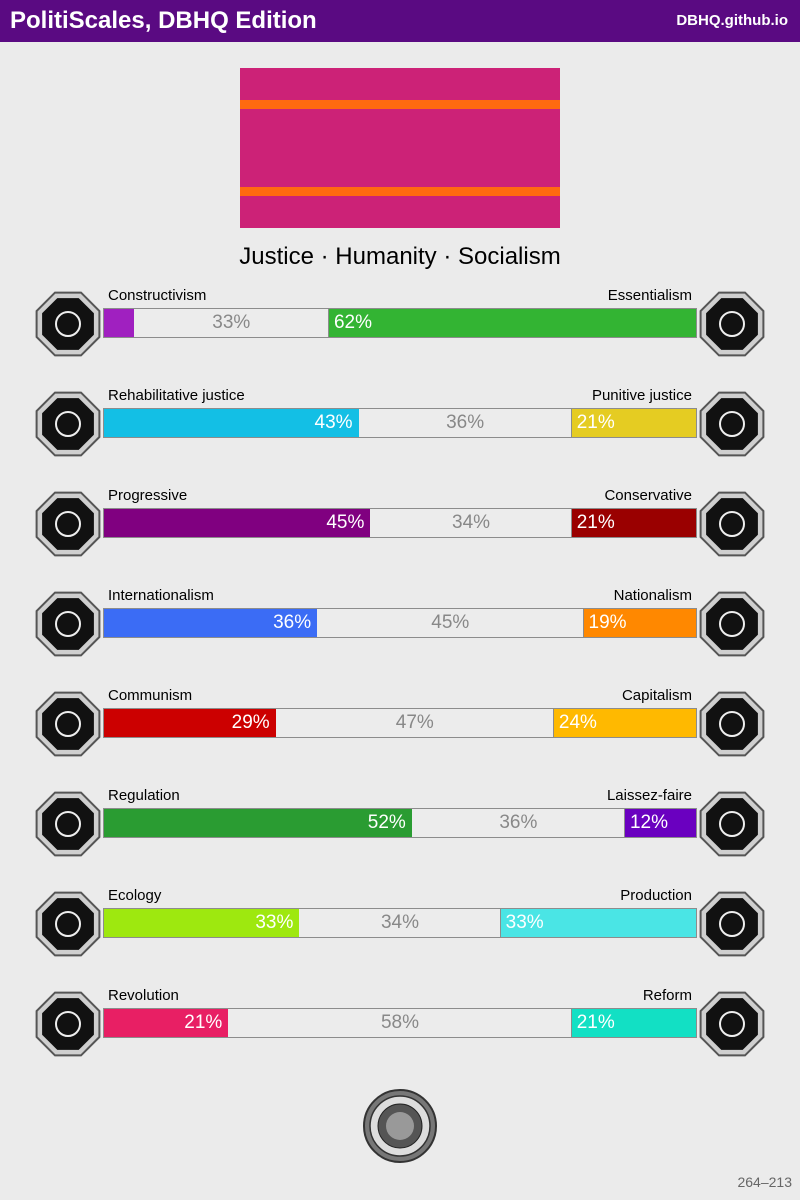 The image size is (800, 1200). What do you see at coordinates (237, 523) in the screenshot?
I see `axis-left-segment: 45%` at bounding box center [237, 523].